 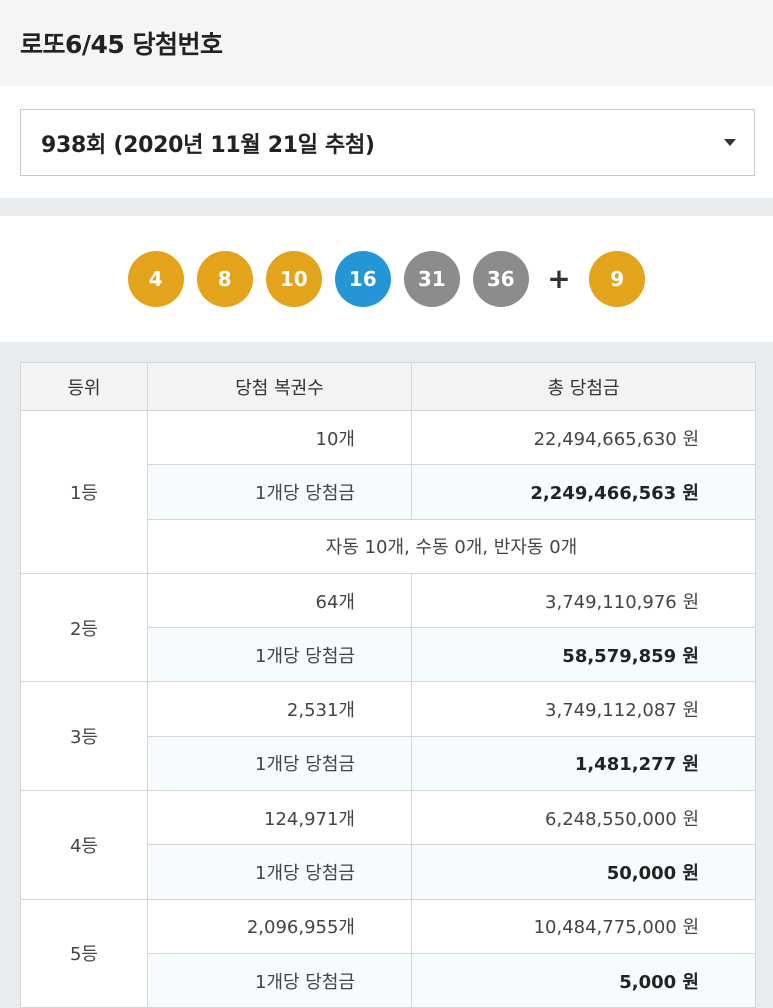 What do you see at coordinates (583, 437) in the screenshot?
I see `total-prize: 22,494,665,630 원` at bounding box center [583, 437].